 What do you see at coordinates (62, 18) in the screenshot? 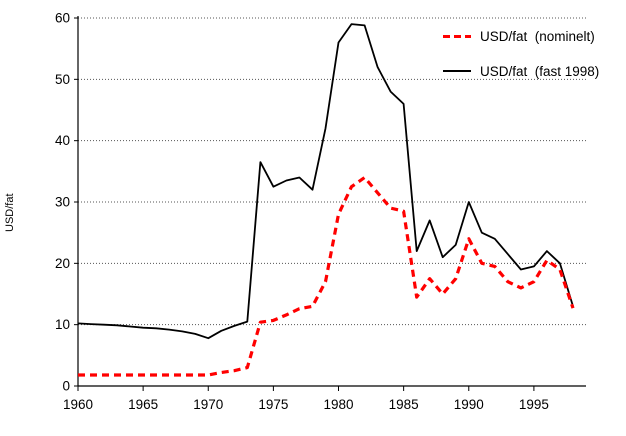
I see `y-tick-label: 60` at bounding box center [62, 18].